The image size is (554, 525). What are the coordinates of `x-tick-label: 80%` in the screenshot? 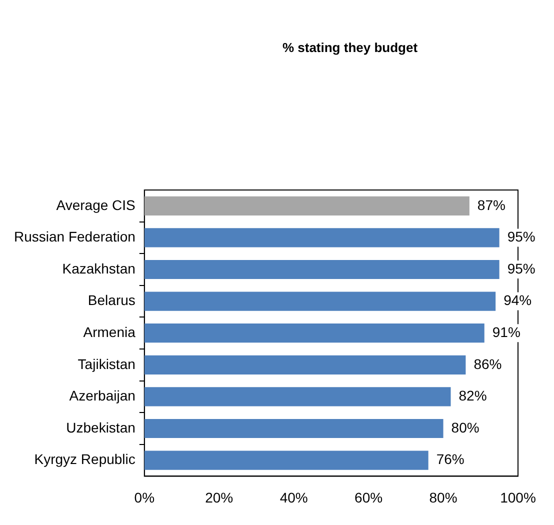 It's located at (443, 497).